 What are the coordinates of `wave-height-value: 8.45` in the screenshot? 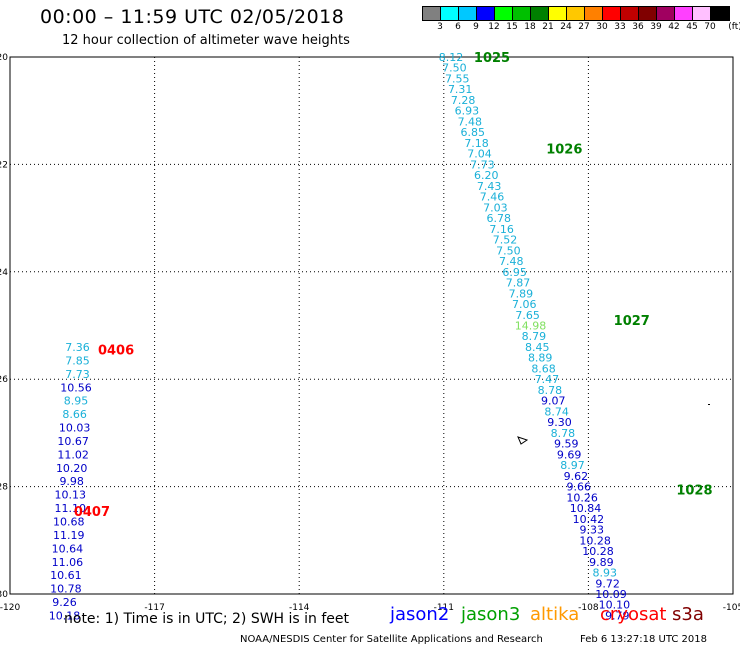 It's located at (537, 347).